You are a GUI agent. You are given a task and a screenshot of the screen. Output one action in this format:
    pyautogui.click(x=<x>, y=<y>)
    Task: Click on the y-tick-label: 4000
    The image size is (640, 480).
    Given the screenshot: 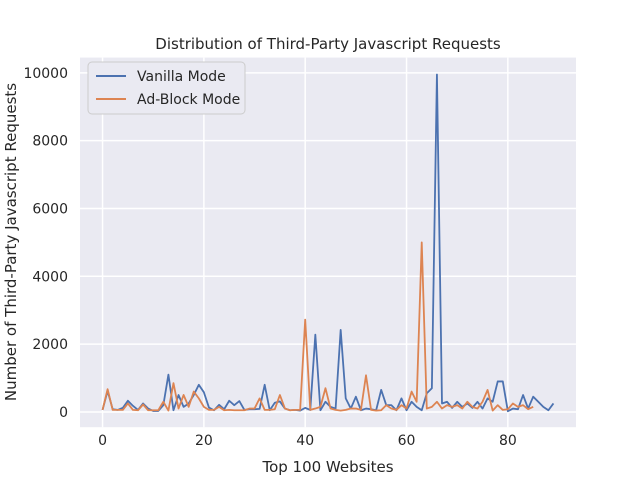 What is the action you would take?
    pyautogui.click(x=50, y=277)
    